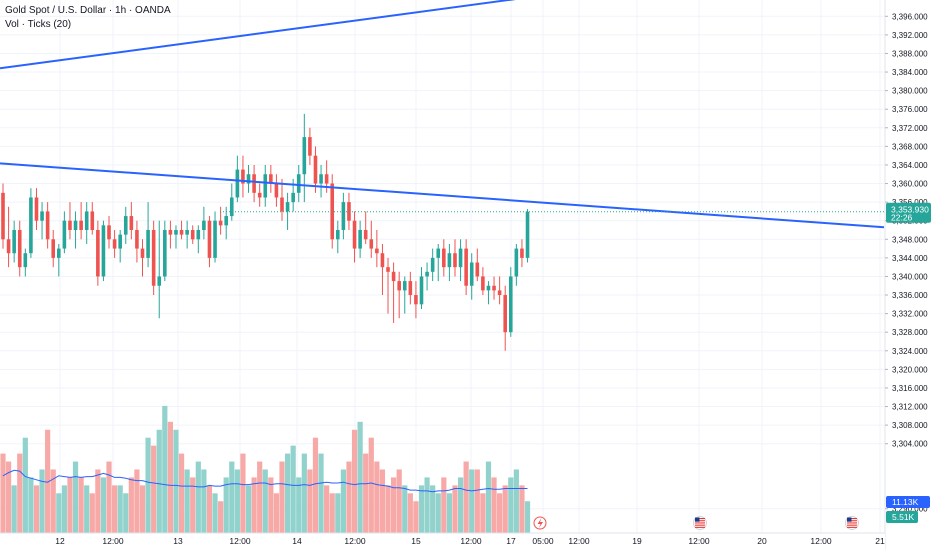 The height and width of the screenshot is (550, 932). I want to click on volume-indicator-label: Vol · Ticks (20), so click(38, 24).